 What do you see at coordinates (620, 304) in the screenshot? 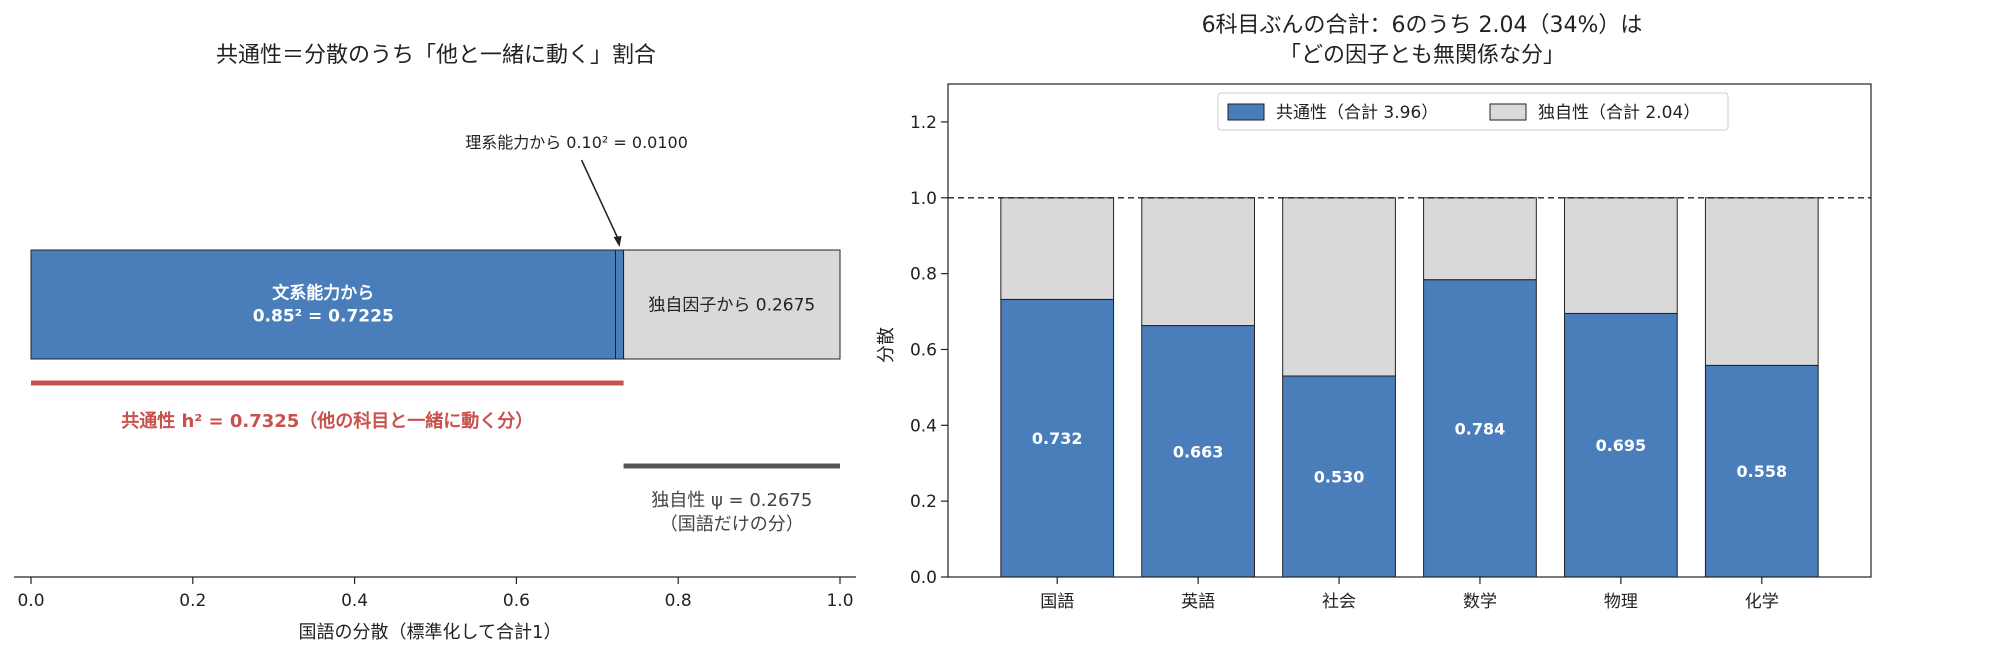
I see `bar-segment-science` at bounding box center [620, 304].